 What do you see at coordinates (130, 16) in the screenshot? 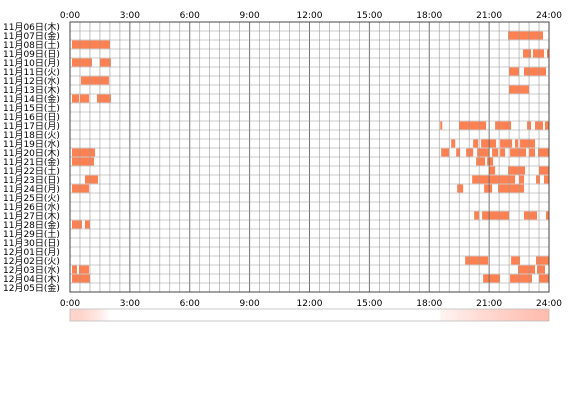
I see `x-tick-label-top: 3:00` at bounding box center [130, 16].